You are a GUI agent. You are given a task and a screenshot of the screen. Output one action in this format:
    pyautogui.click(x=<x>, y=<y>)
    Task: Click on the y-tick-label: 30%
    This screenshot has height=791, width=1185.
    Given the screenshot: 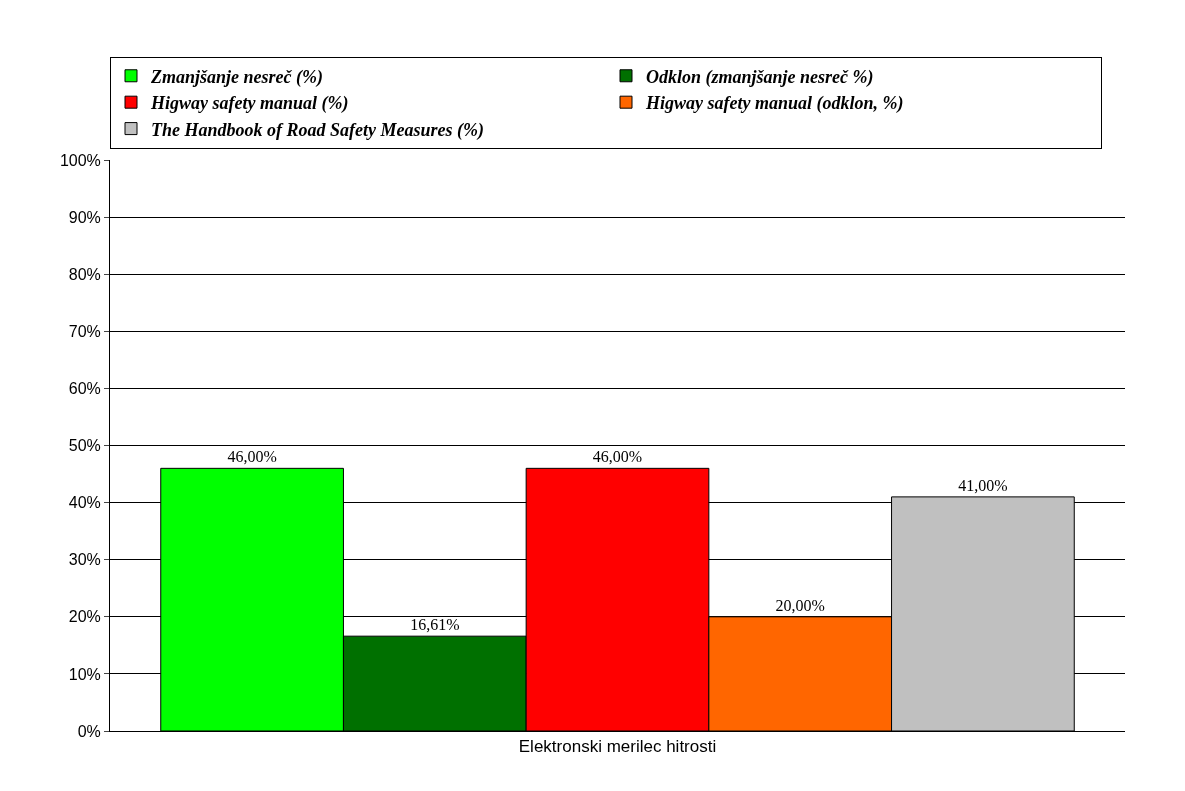 What is the action you would take?
    pyautogui.click(x=84, y=560)
    